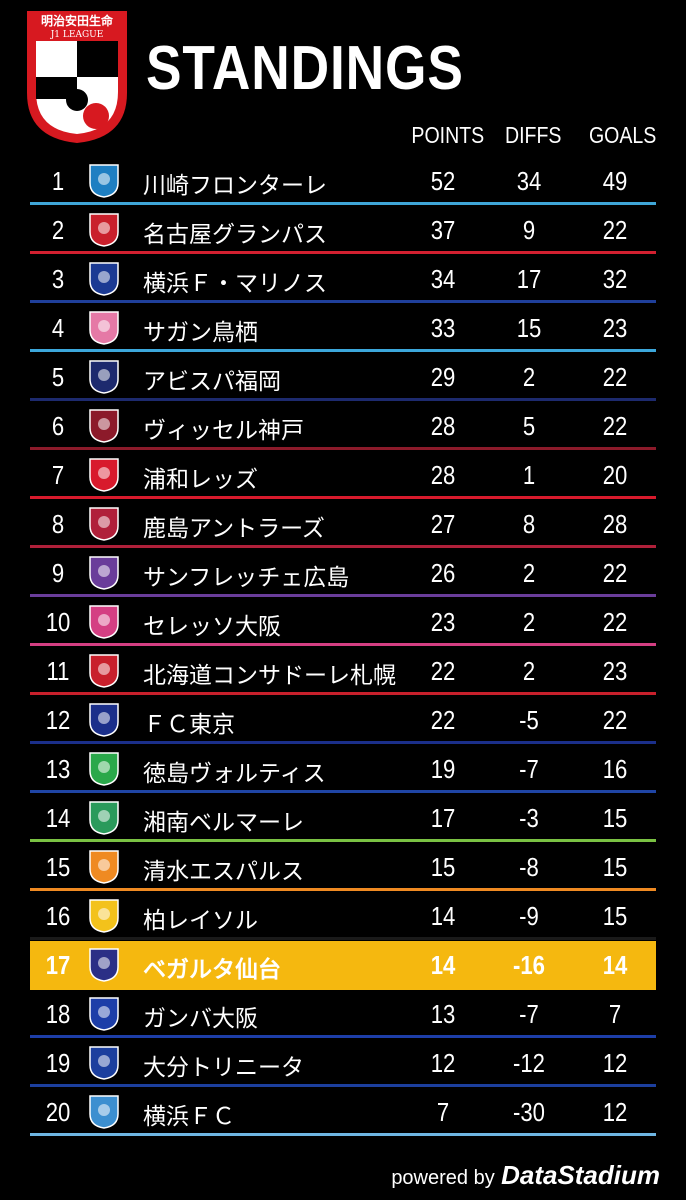  Describe the element at coordinates (529, 426) in the screenshot. I see `diffs-cell: 5` at that location.